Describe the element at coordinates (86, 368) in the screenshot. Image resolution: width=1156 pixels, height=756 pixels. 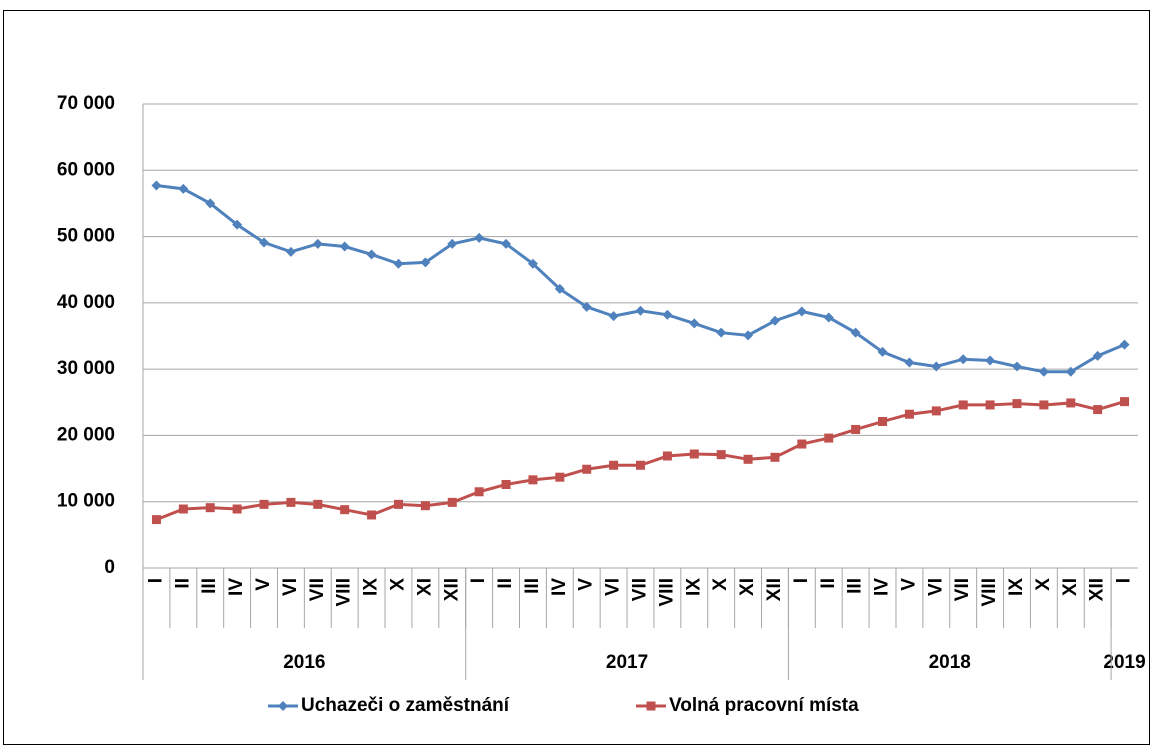
I see `y-tick-label: 30 000` at that location.